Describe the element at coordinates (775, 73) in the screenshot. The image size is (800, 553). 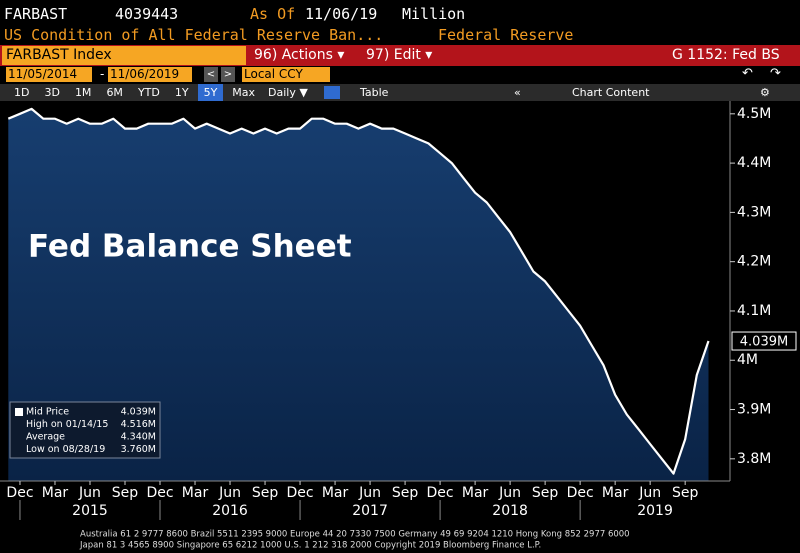
I see `redo: ↷` at that location.